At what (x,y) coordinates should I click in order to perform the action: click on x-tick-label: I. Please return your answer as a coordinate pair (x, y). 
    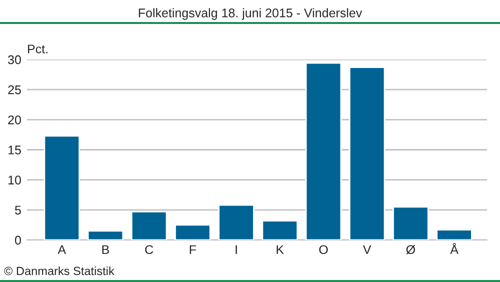
    Looking at the image, I should click on (236, 249).